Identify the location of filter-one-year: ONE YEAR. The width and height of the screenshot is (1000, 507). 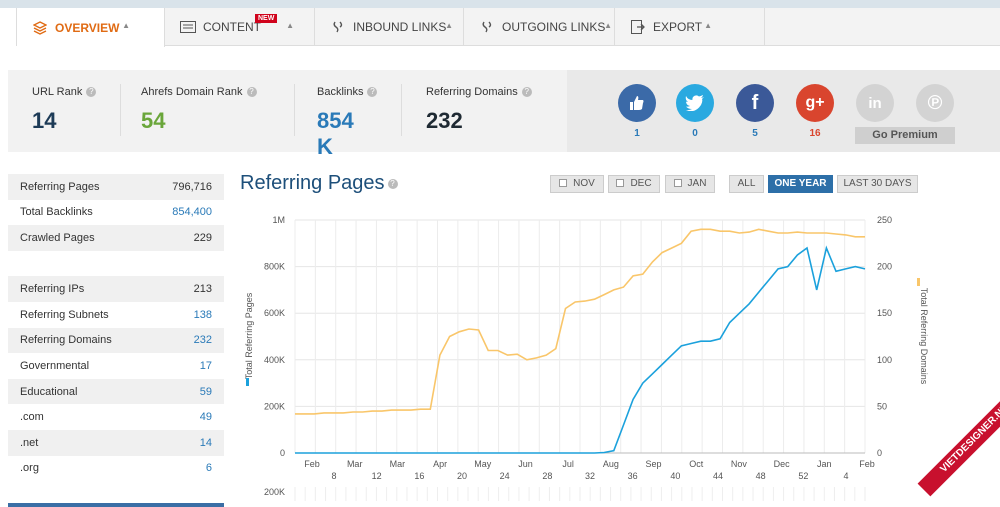
(800, 184).